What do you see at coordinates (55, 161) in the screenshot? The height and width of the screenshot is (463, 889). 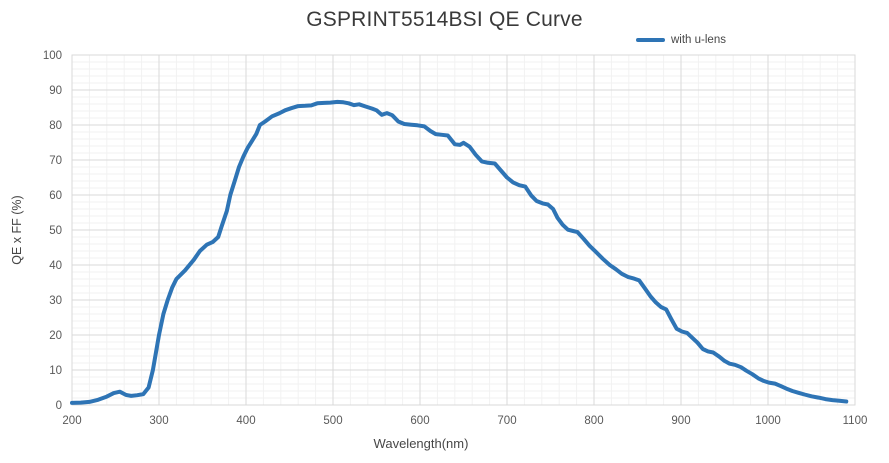 I see `y-tick-label: 70` at bounding box center [55, 161].